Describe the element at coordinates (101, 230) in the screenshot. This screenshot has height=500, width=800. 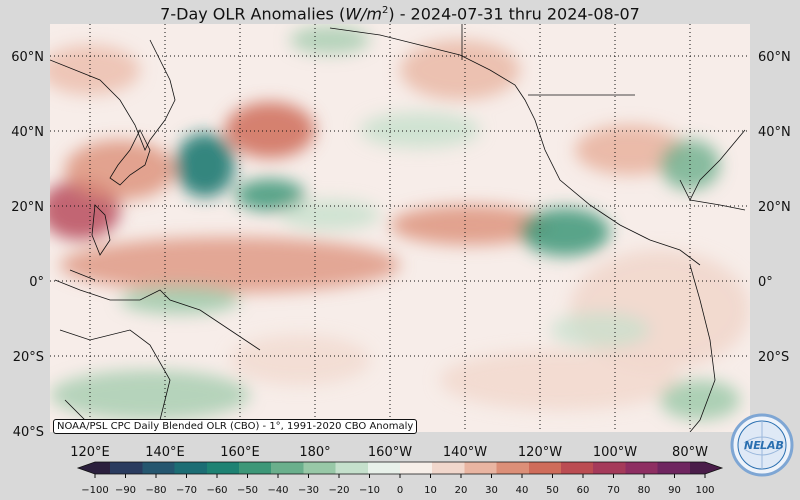
I see `philippines-coastline` at that location.